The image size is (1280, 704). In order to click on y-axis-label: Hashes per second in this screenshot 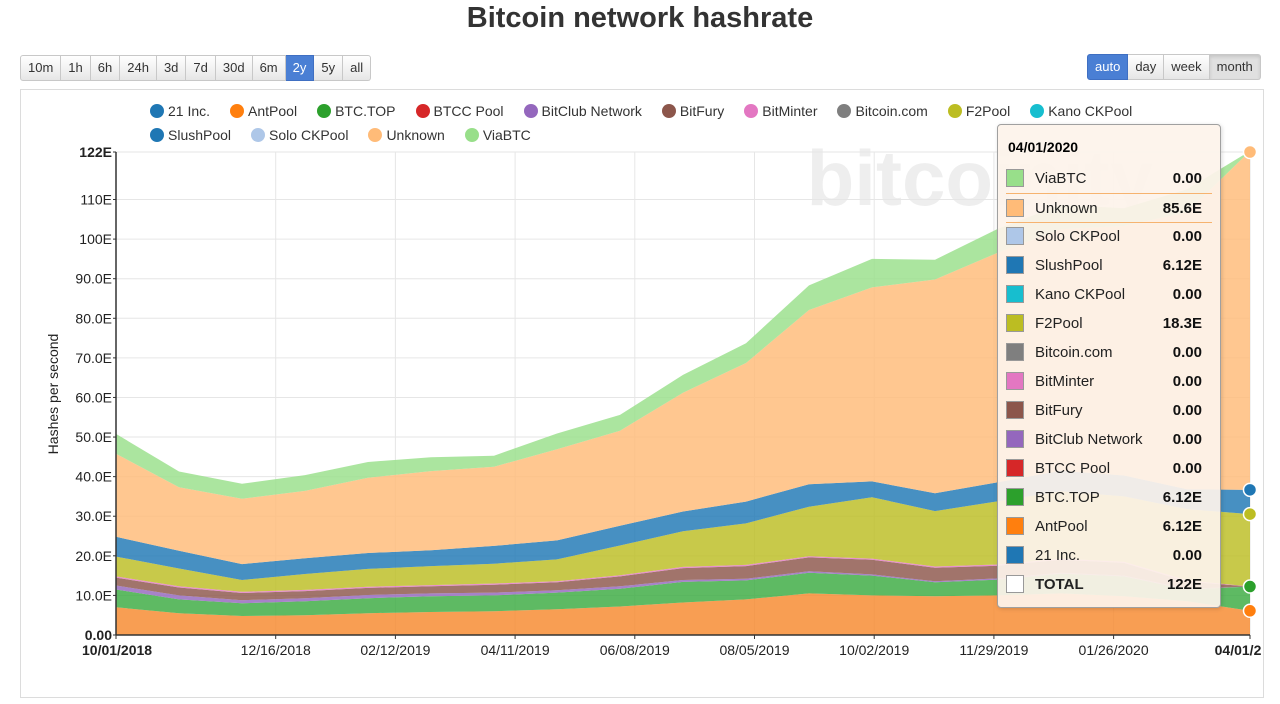, I will do `click(53, 394)`.